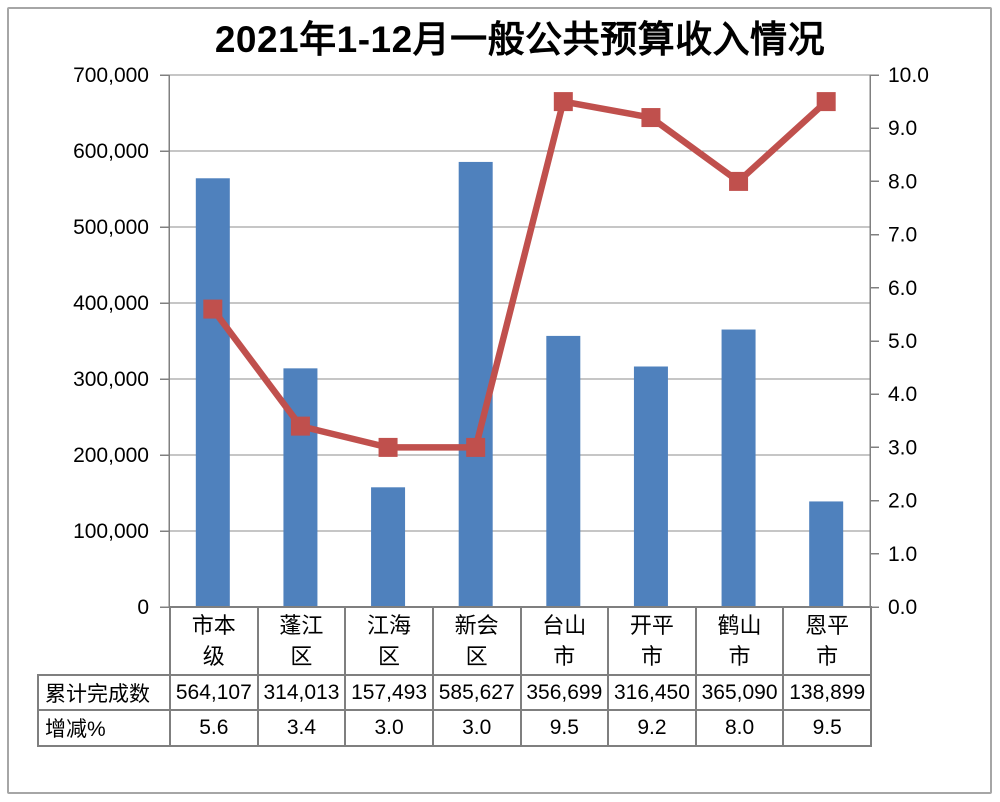  I want to click on bar-恩平市, so click(826, 554).